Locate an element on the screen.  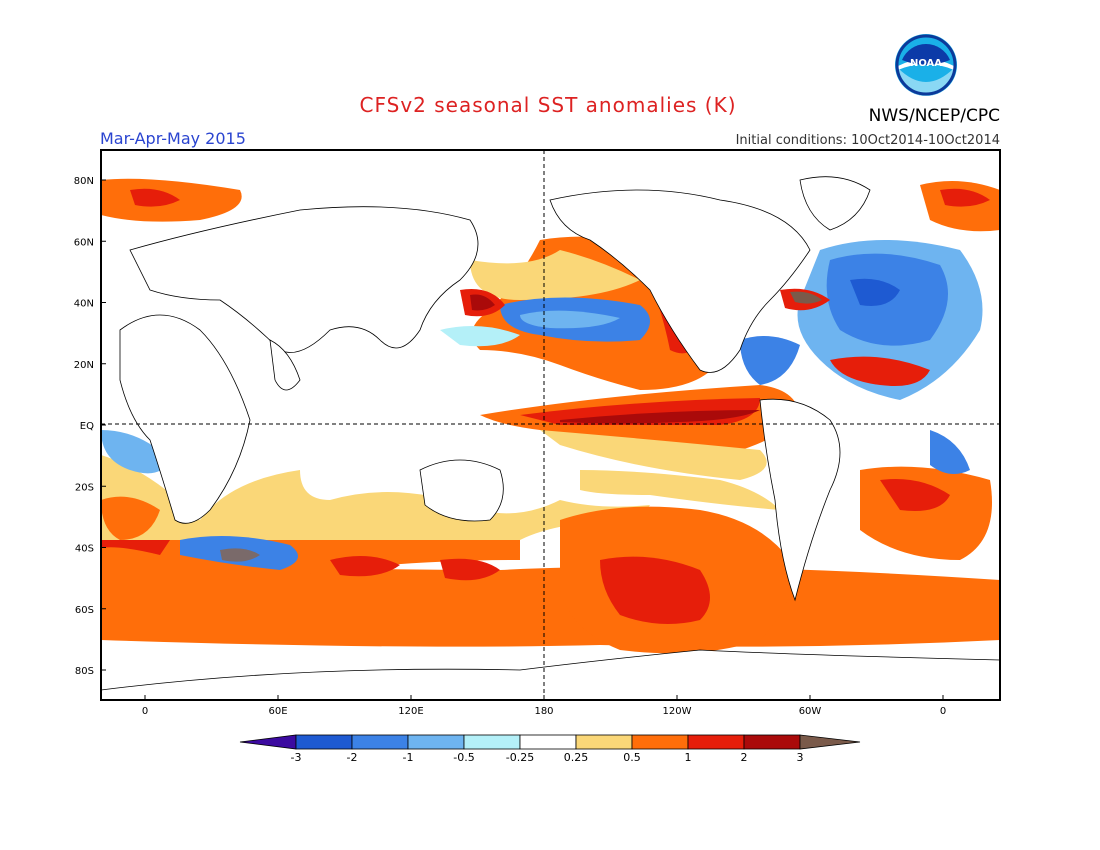
chart-title: CFSv2 seasonal SST anomalies (K) is located at coordinates (548, 105).